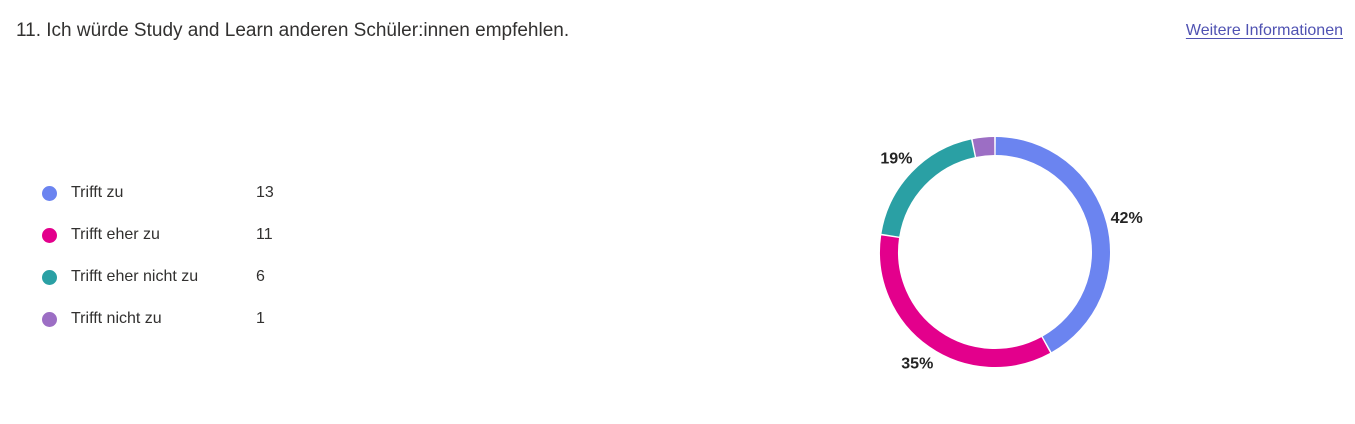 This screenshot has width=1355, height=424. Describe the element at coordinates (1264, 30) in the screenshot. I see `more-info-link: Weitere Informationen` at that location.